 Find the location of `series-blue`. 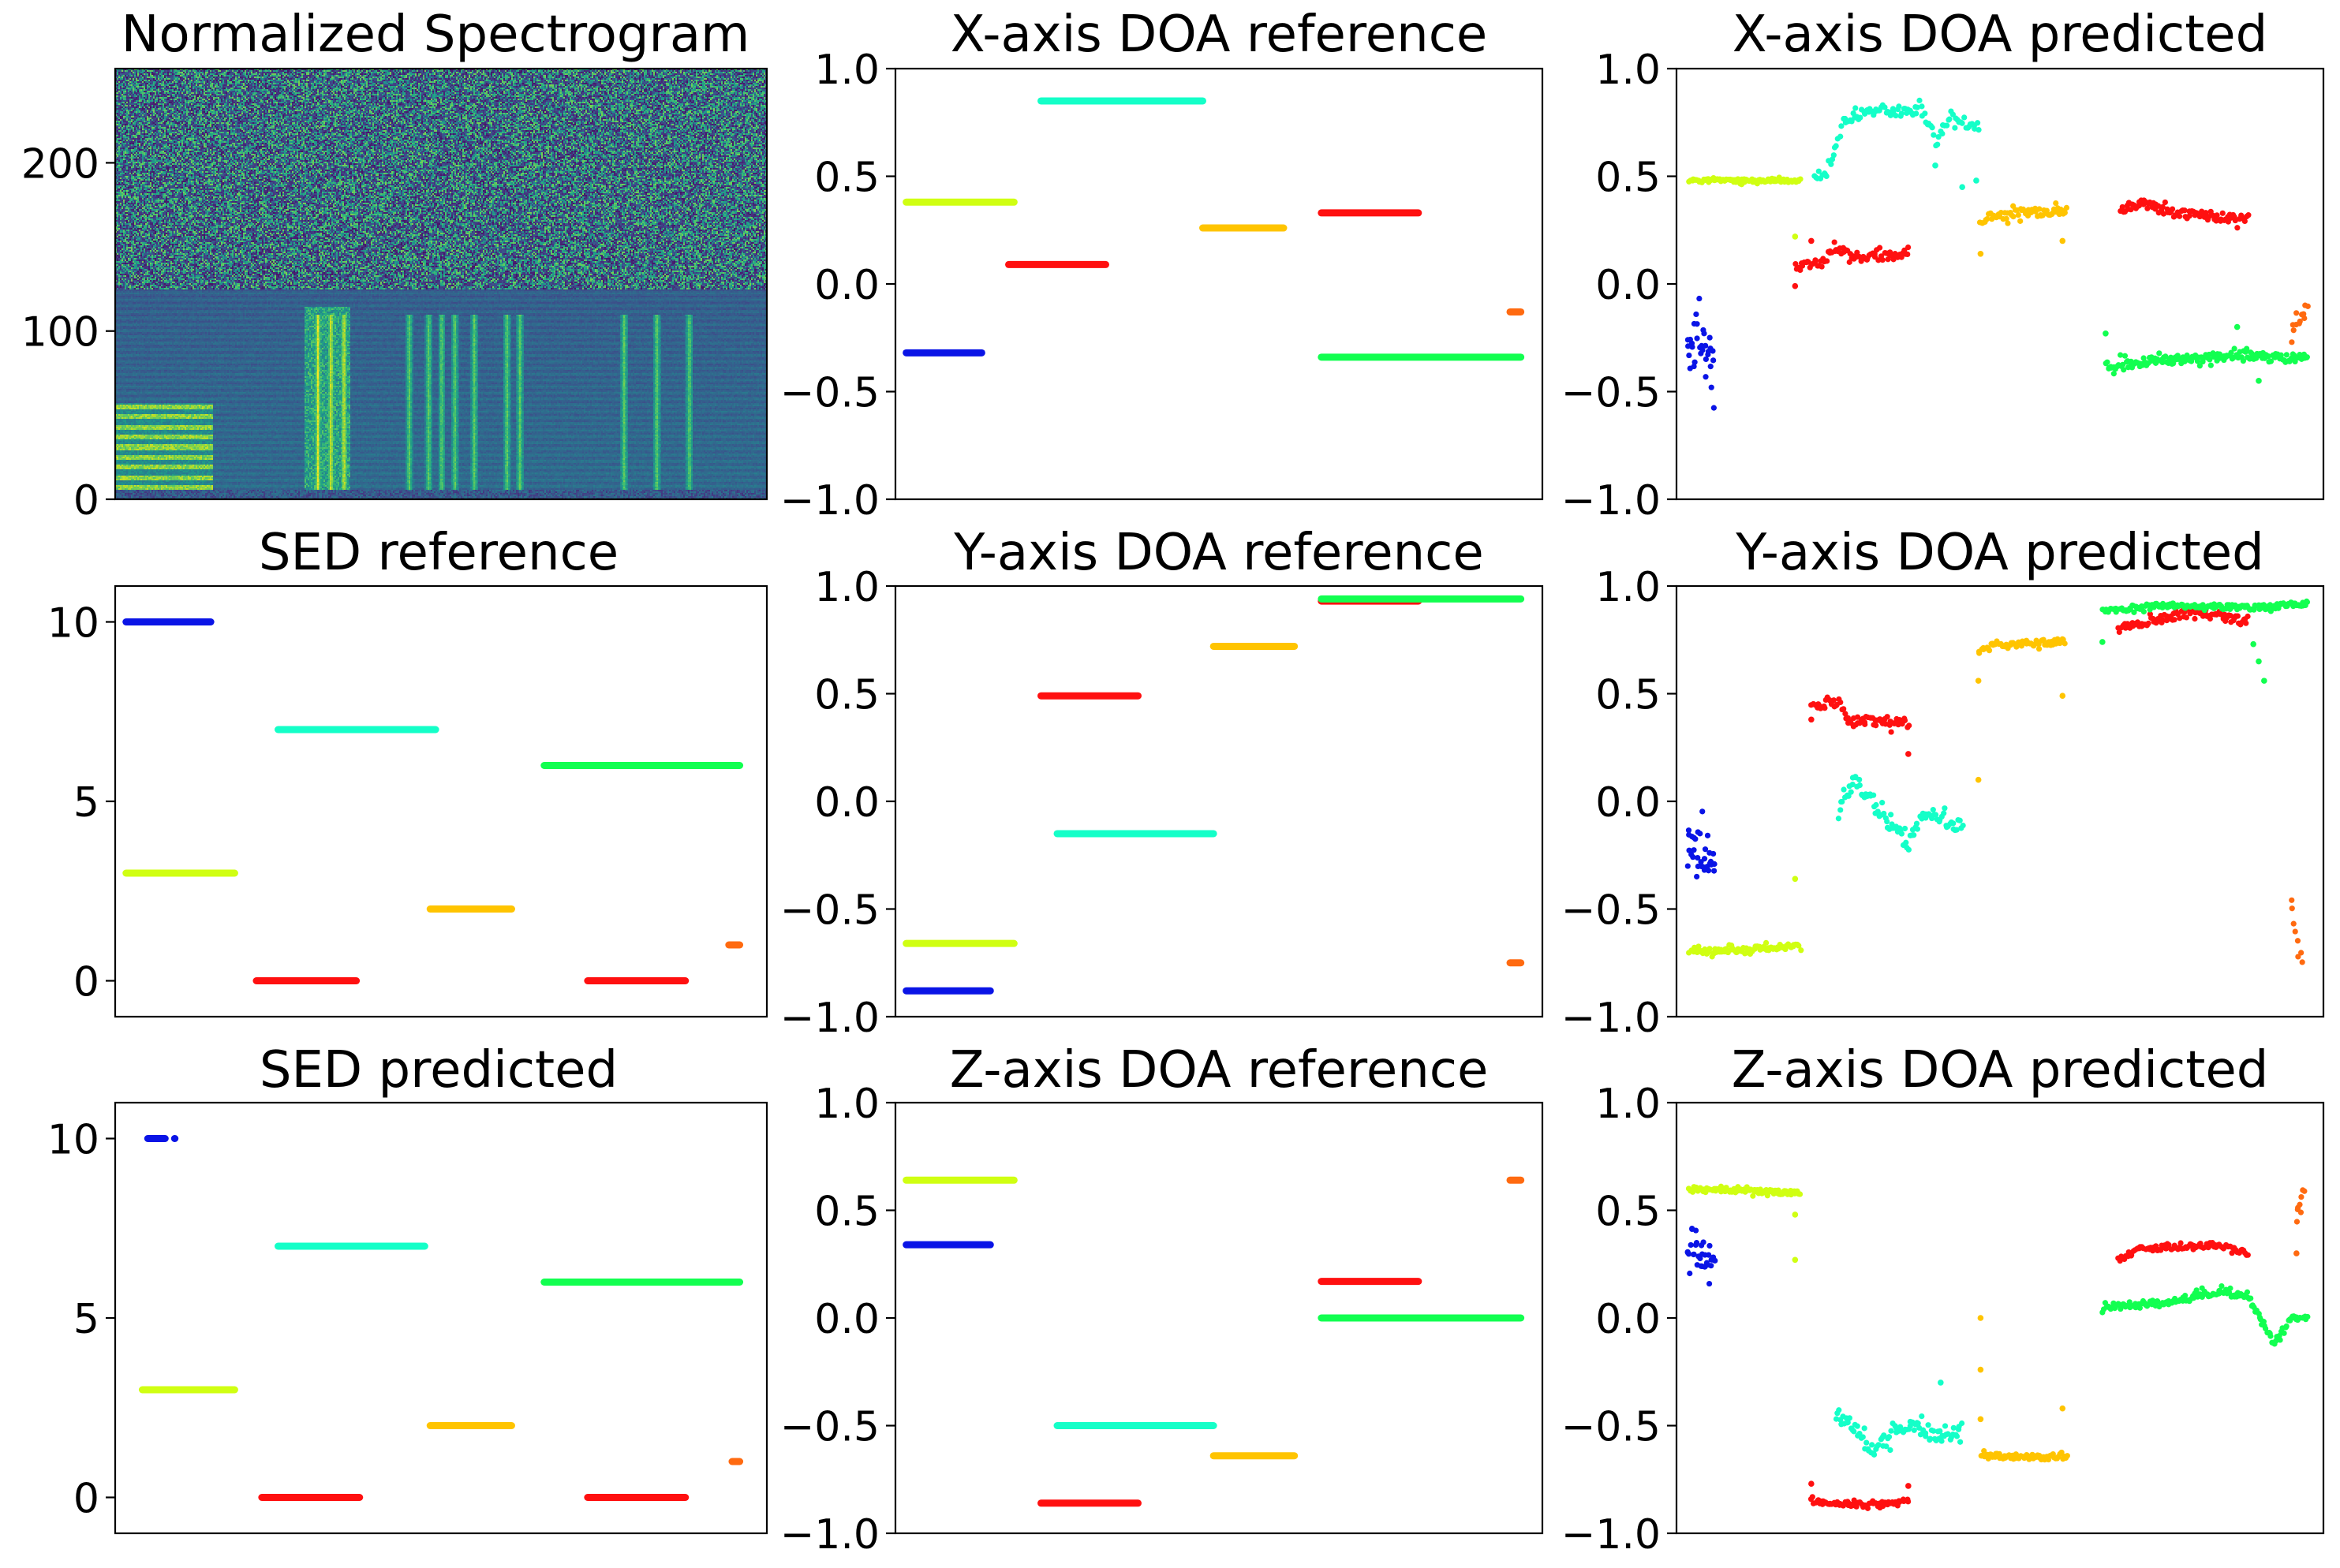

series-blue is located at coordinates (1701, 844).